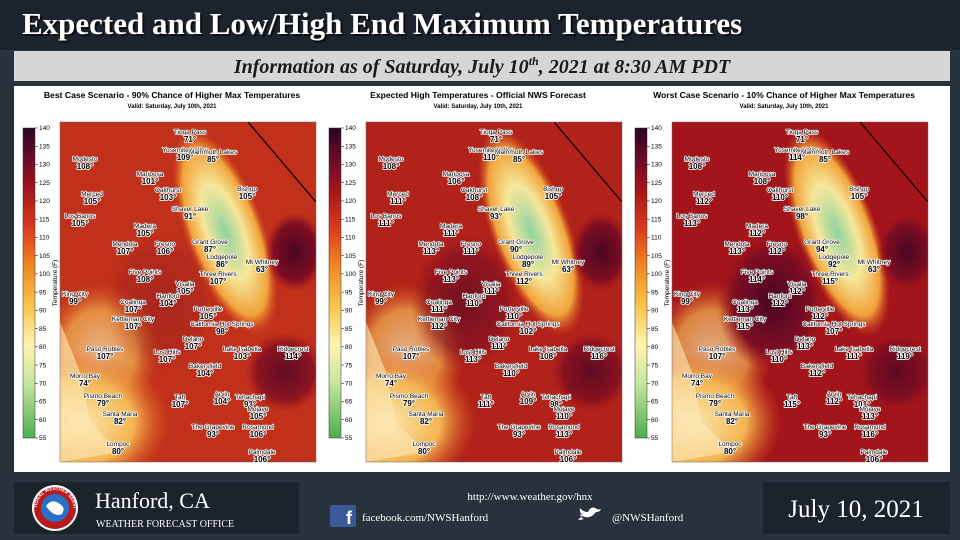  I want to click on state-border, so click(893, 162).